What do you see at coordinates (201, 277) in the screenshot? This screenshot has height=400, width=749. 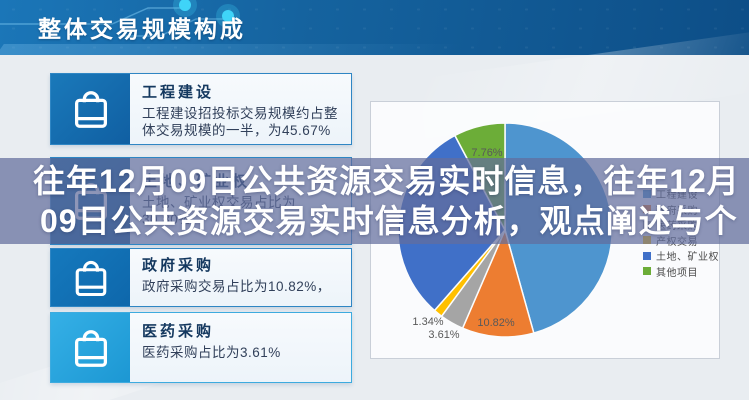 I see `card-government-procurement: 政府采购 政府采购交易占比为10.82%，` at bounding box center [201, 277].